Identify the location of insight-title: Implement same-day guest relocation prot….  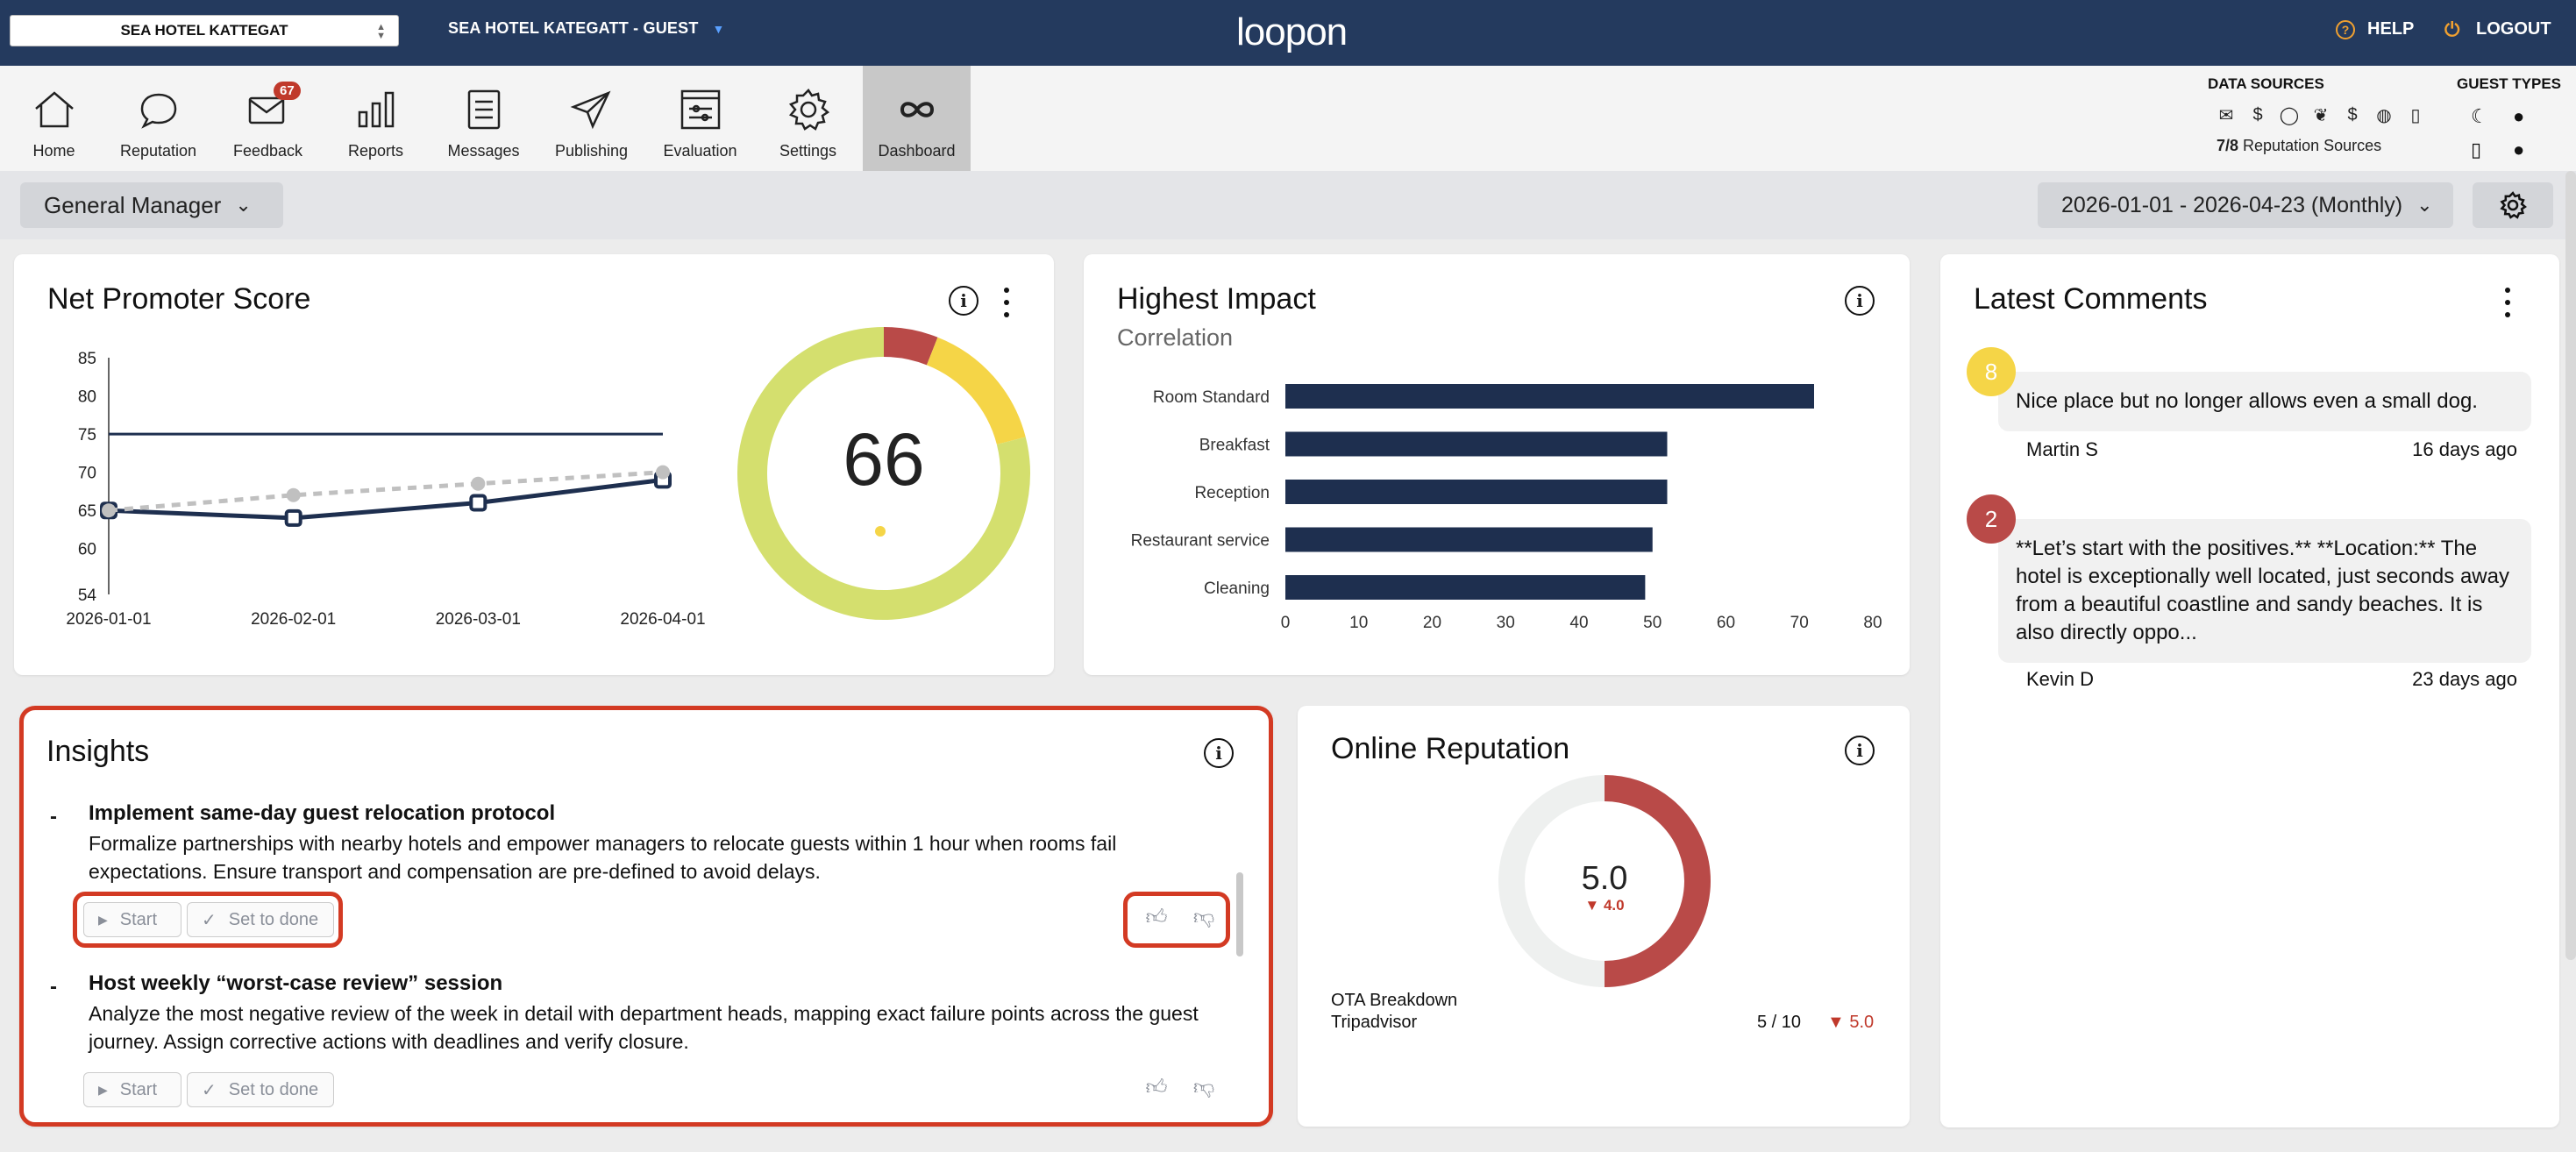
(322, 813).